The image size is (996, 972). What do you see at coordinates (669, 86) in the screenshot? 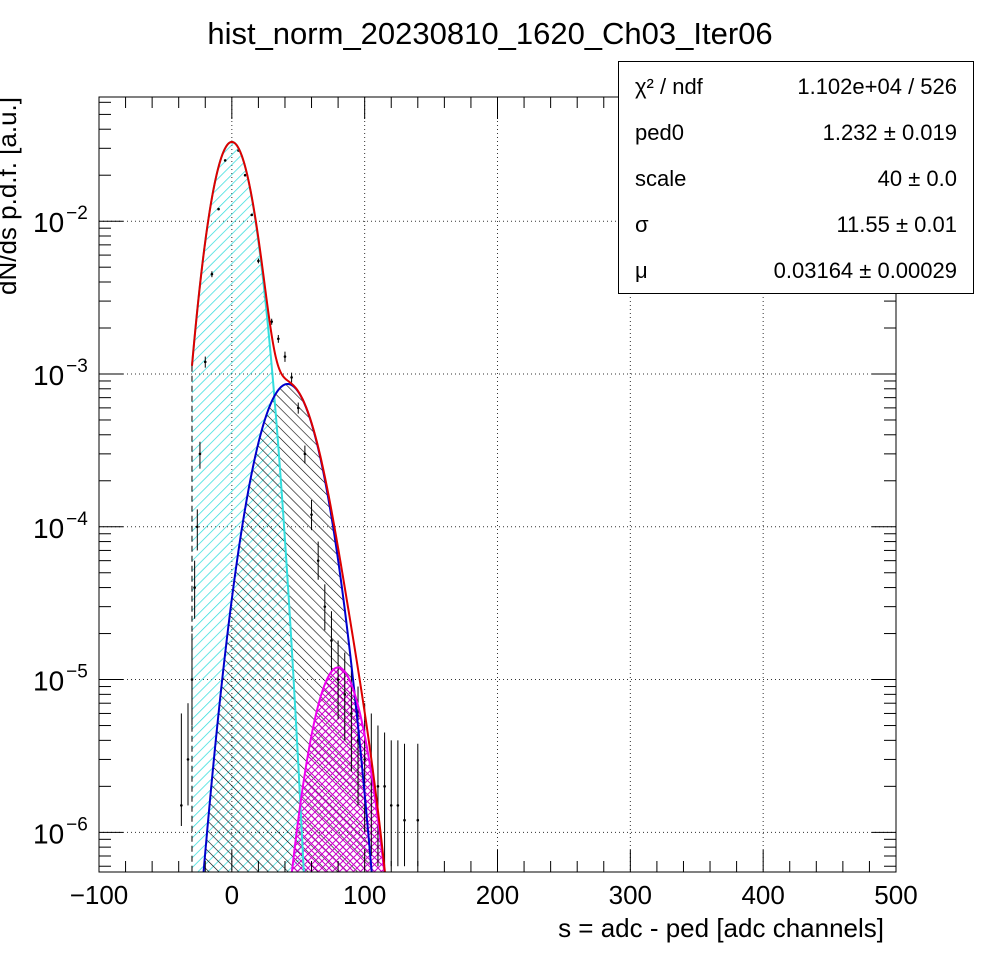
I see `stats-name: χ² / ndf` at bounding box center [669, 86].